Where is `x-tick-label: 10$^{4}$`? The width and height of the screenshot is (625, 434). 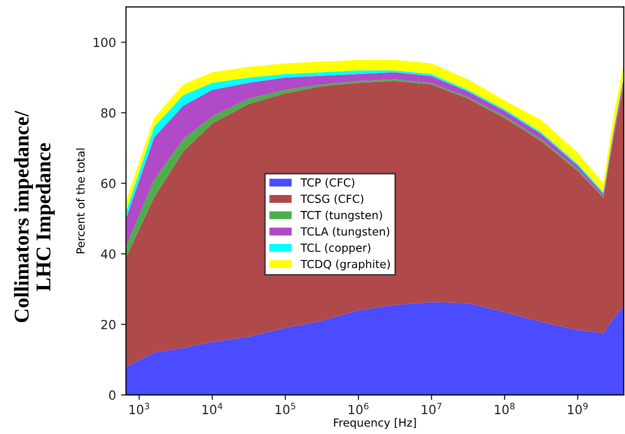
x-tick-label: 10$^{4}$ is located at coordinates (212, 408).